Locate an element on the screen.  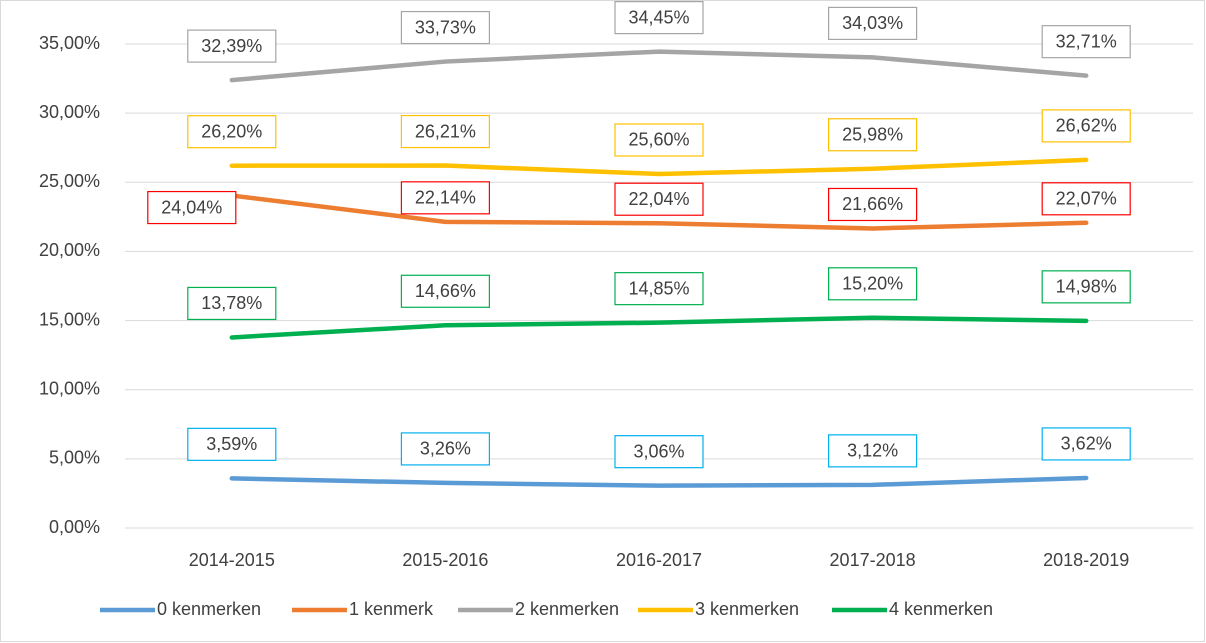
data-label: 3,59% is located at coordinates (231, 444).